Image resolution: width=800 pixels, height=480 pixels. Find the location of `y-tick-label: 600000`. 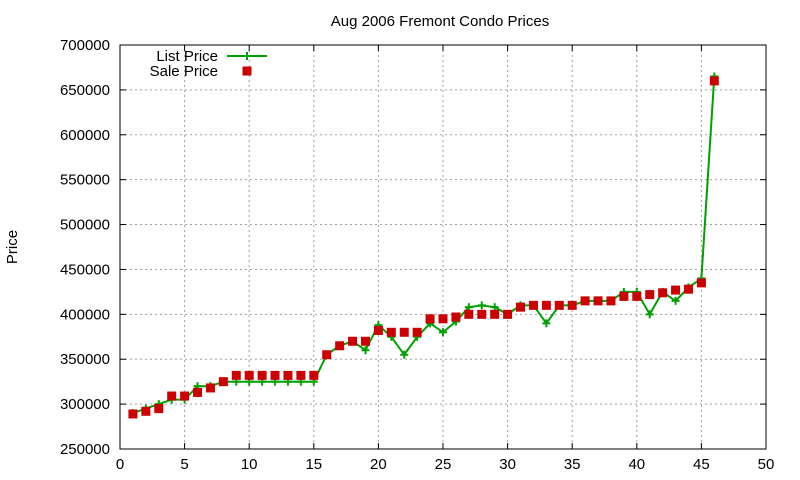

y-tick-label: 600000 is located at coordinates (85, 135).